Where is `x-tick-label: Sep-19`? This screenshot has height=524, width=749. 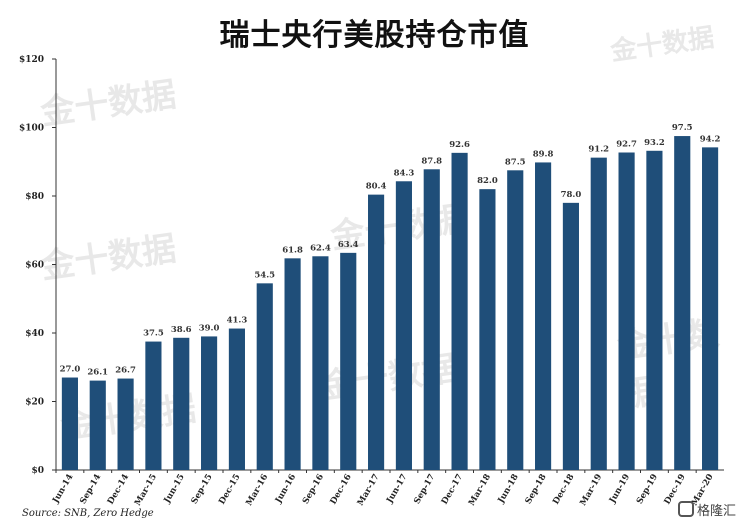 x-tick-label: Sep-19 is located at coordinates (647, 489).